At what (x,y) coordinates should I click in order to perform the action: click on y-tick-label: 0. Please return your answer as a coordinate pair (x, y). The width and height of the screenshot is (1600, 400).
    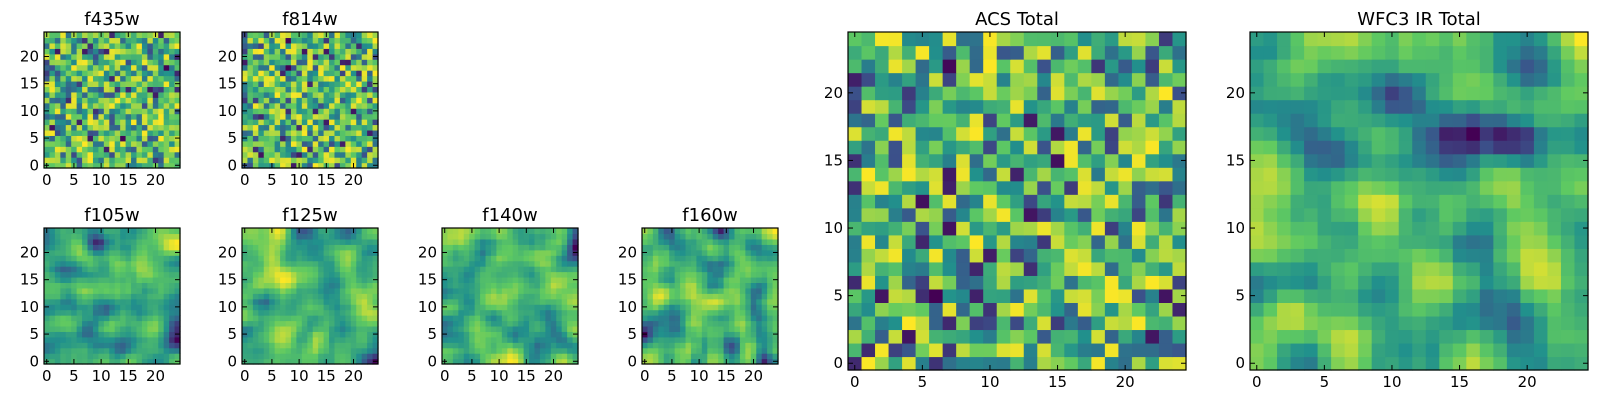
    Looking at the image, I should click on (34, 361).